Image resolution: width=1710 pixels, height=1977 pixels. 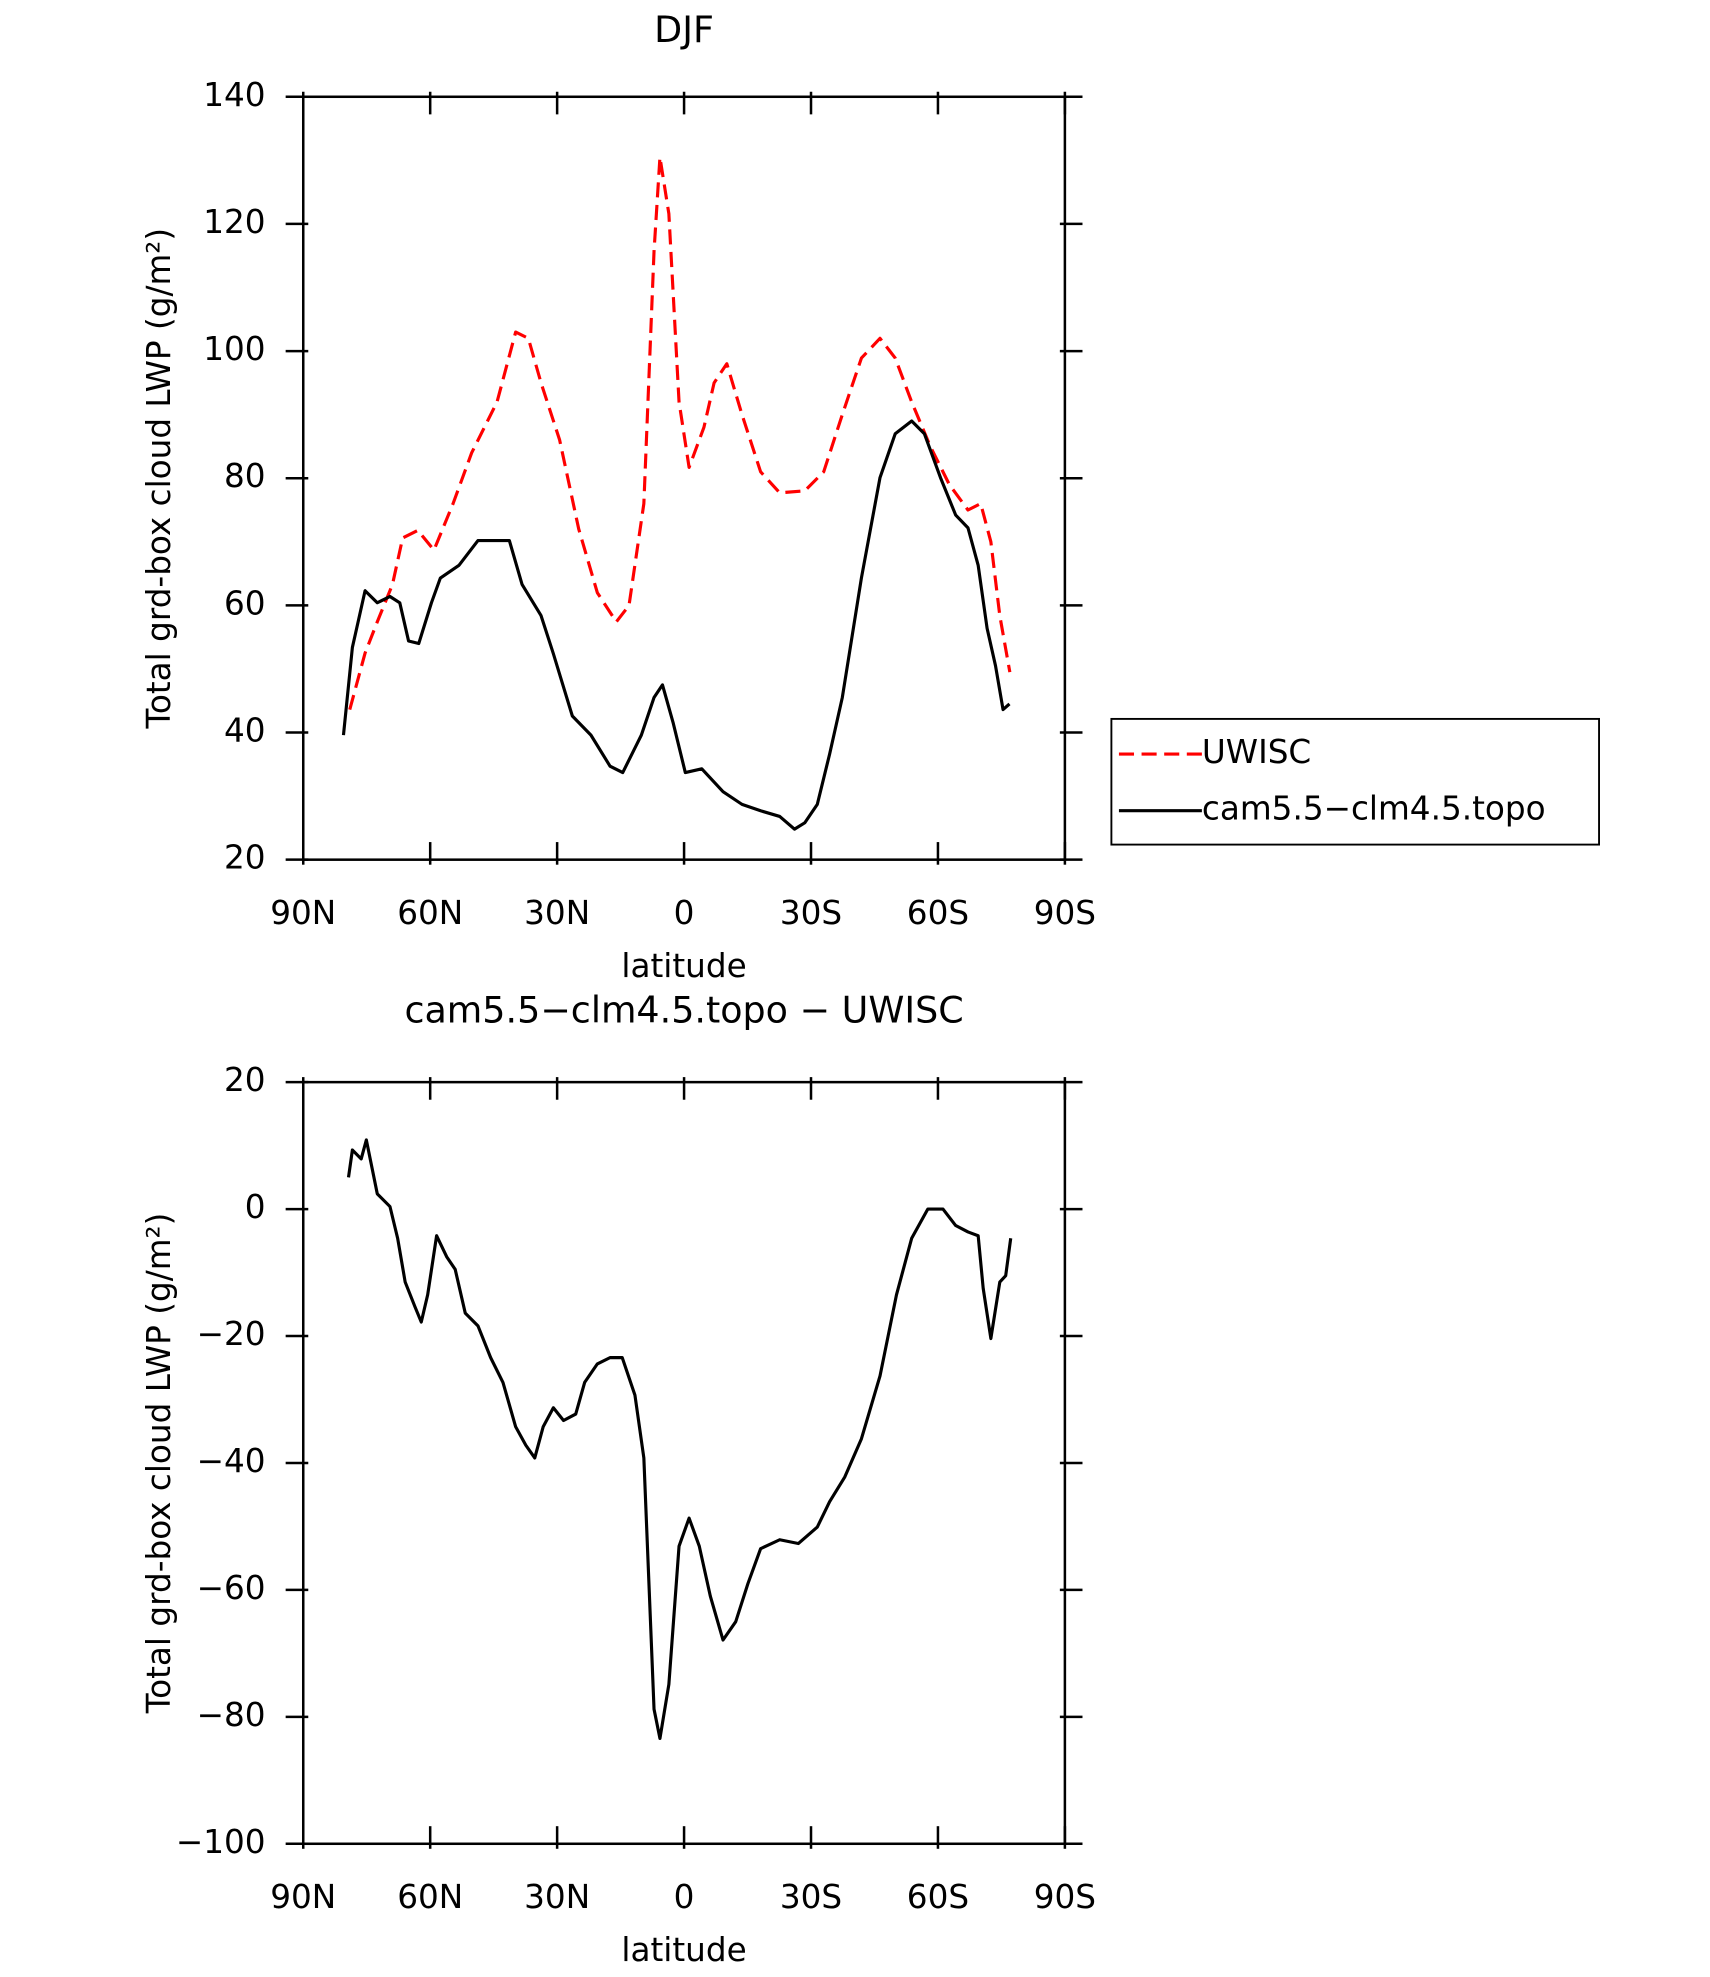 What do you see at coordinates (234, 95) in the screenshot?
I see `y-tick-label: 140` at bounding box center [234, 95].